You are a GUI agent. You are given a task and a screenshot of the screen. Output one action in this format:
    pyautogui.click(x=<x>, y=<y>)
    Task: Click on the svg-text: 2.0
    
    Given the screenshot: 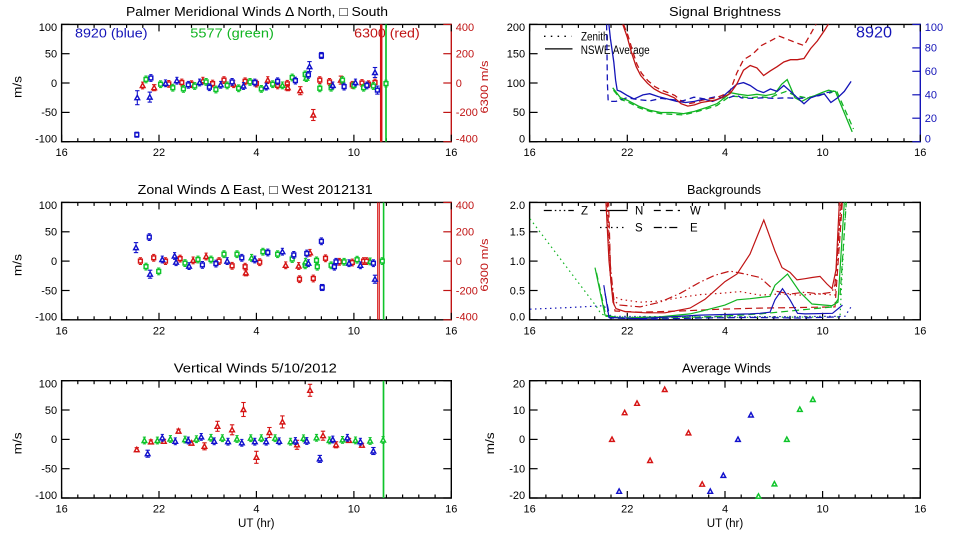 What is the action you would take?
    pyautogui.click(x=517, y=206)
    